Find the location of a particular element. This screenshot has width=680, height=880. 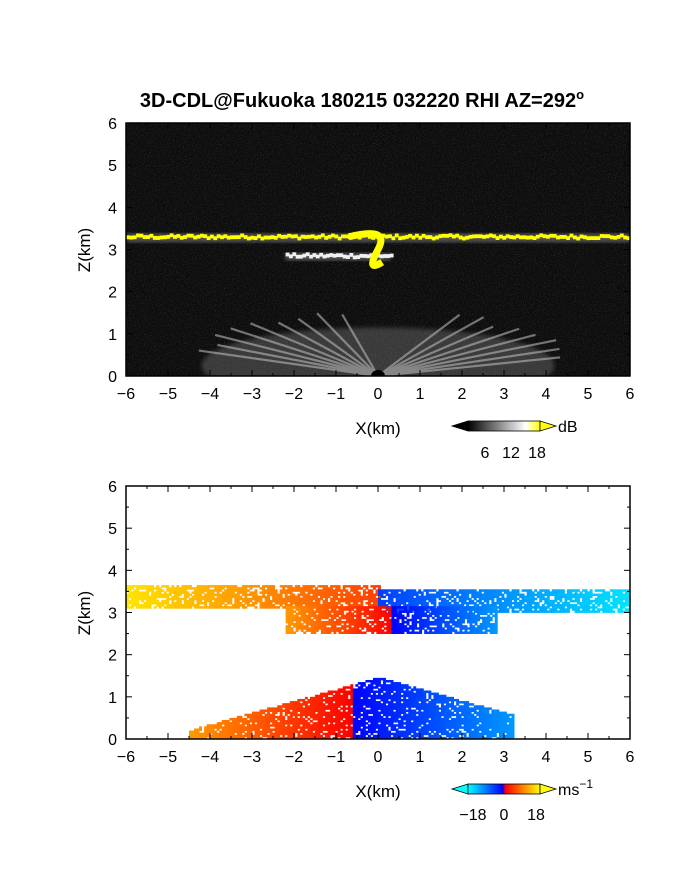

backscatter-ytick-label: 3 is located at coordinates (112, 251).